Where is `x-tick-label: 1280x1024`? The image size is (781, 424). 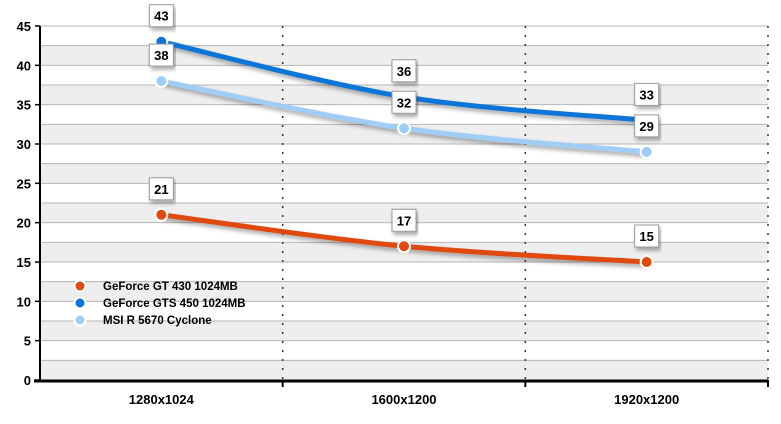 x-tick-label: 1280x1024 is located at coordinates (162, 399).